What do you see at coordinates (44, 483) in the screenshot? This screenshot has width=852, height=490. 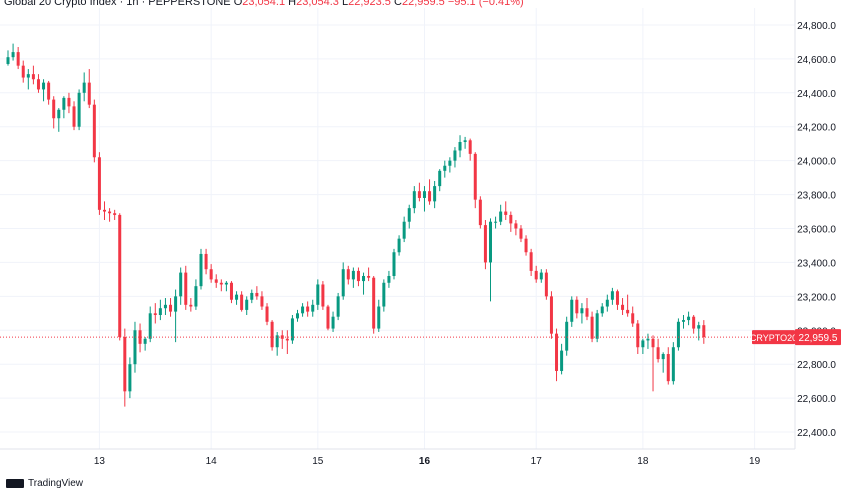 I see `tradingview-logo: TradingView` at bounding box center [44, 483].